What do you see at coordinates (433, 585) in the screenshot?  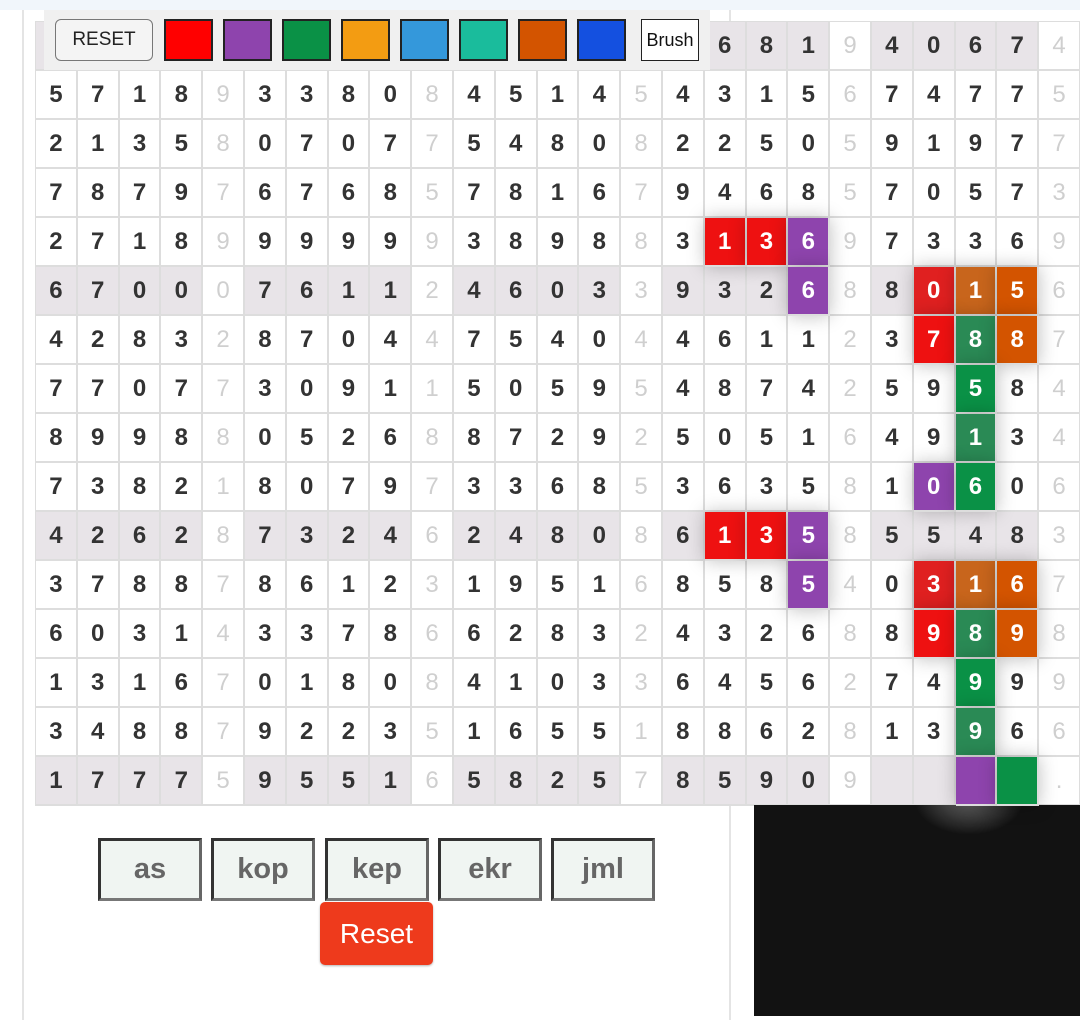 I see `check-digit-cell: 3` at bounding box center [433, 585].